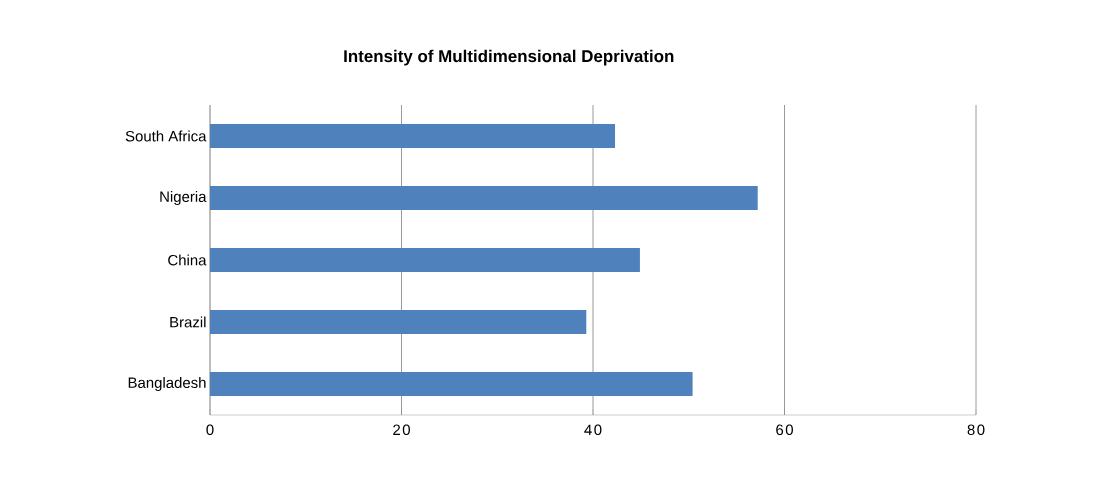  What do you see at coordinates (167, 384) in the screenshot?
I see `y-tick-label: Bangladesh` at bounding box center [167, 384].